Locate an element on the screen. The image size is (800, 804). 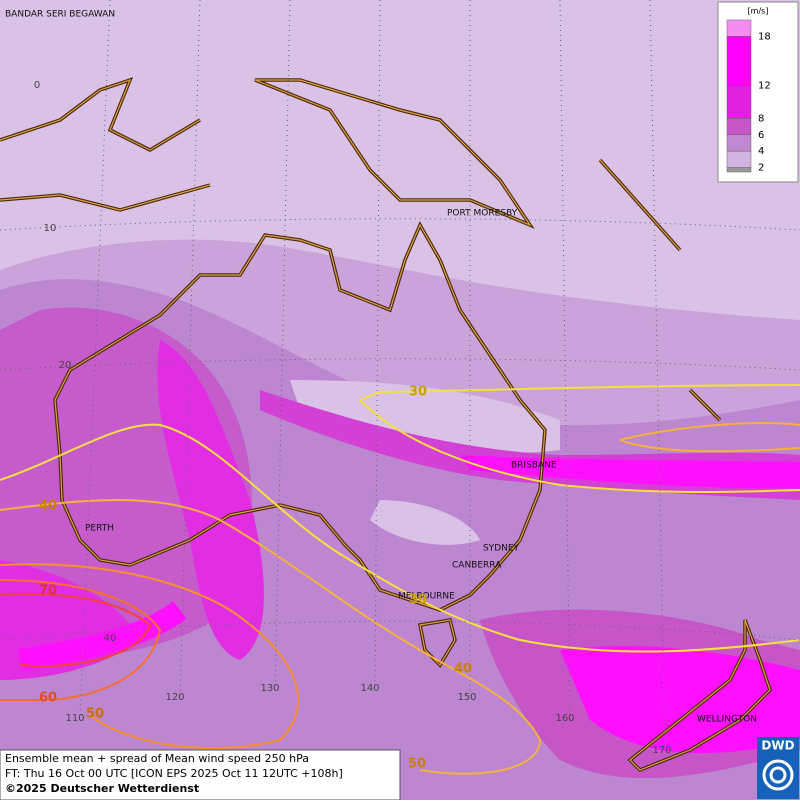
graticule-label: 0 is located at coordinates (37, 85).